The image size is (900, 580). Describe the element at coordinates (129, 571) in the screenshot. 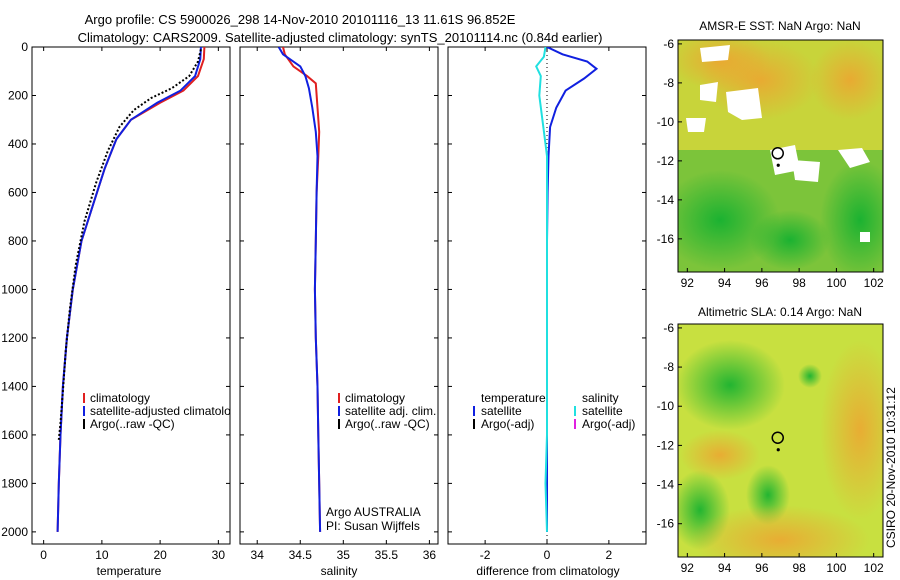

I see `temperature-xlabel: temperature` at that location.